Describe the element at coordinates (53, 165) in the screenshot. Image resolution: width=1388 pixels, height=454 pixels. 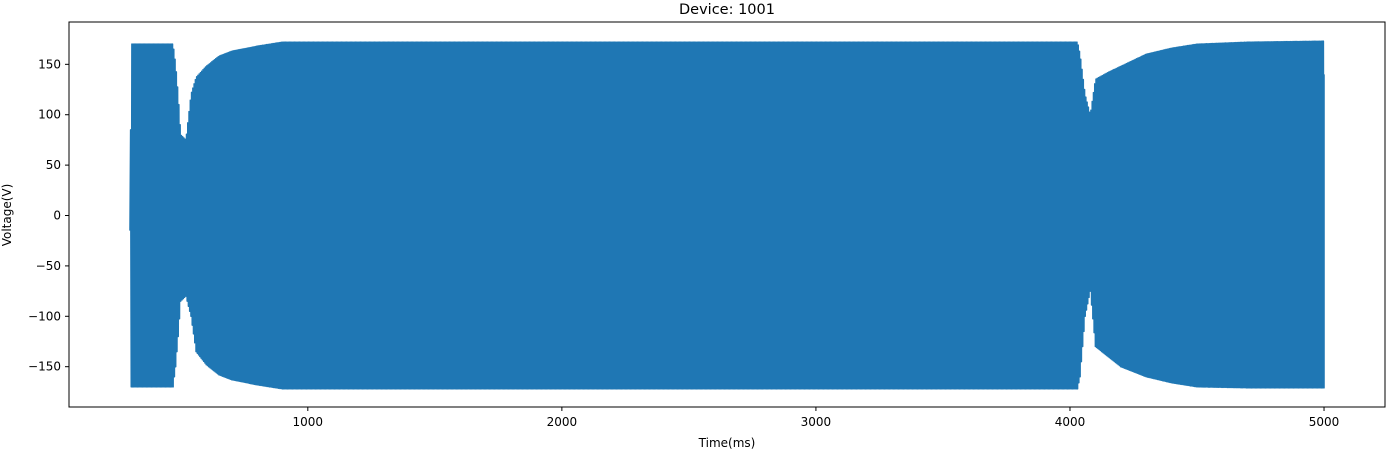
I see `y-tick-label: 50` at that location.